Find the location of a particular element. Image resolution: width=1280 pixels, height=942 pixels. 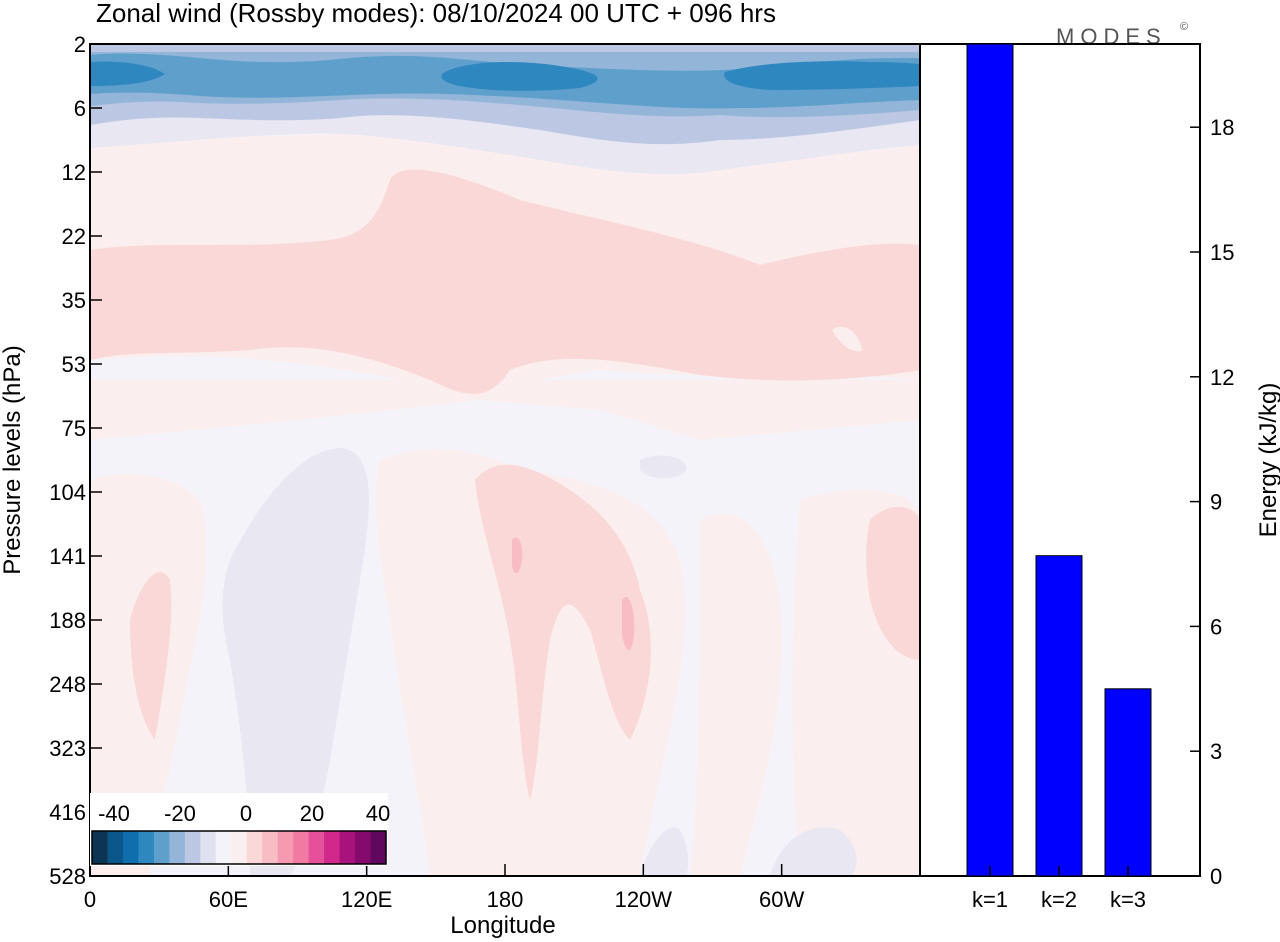

colorbar-tick-label: 20 is located at coordinates (312, 813).